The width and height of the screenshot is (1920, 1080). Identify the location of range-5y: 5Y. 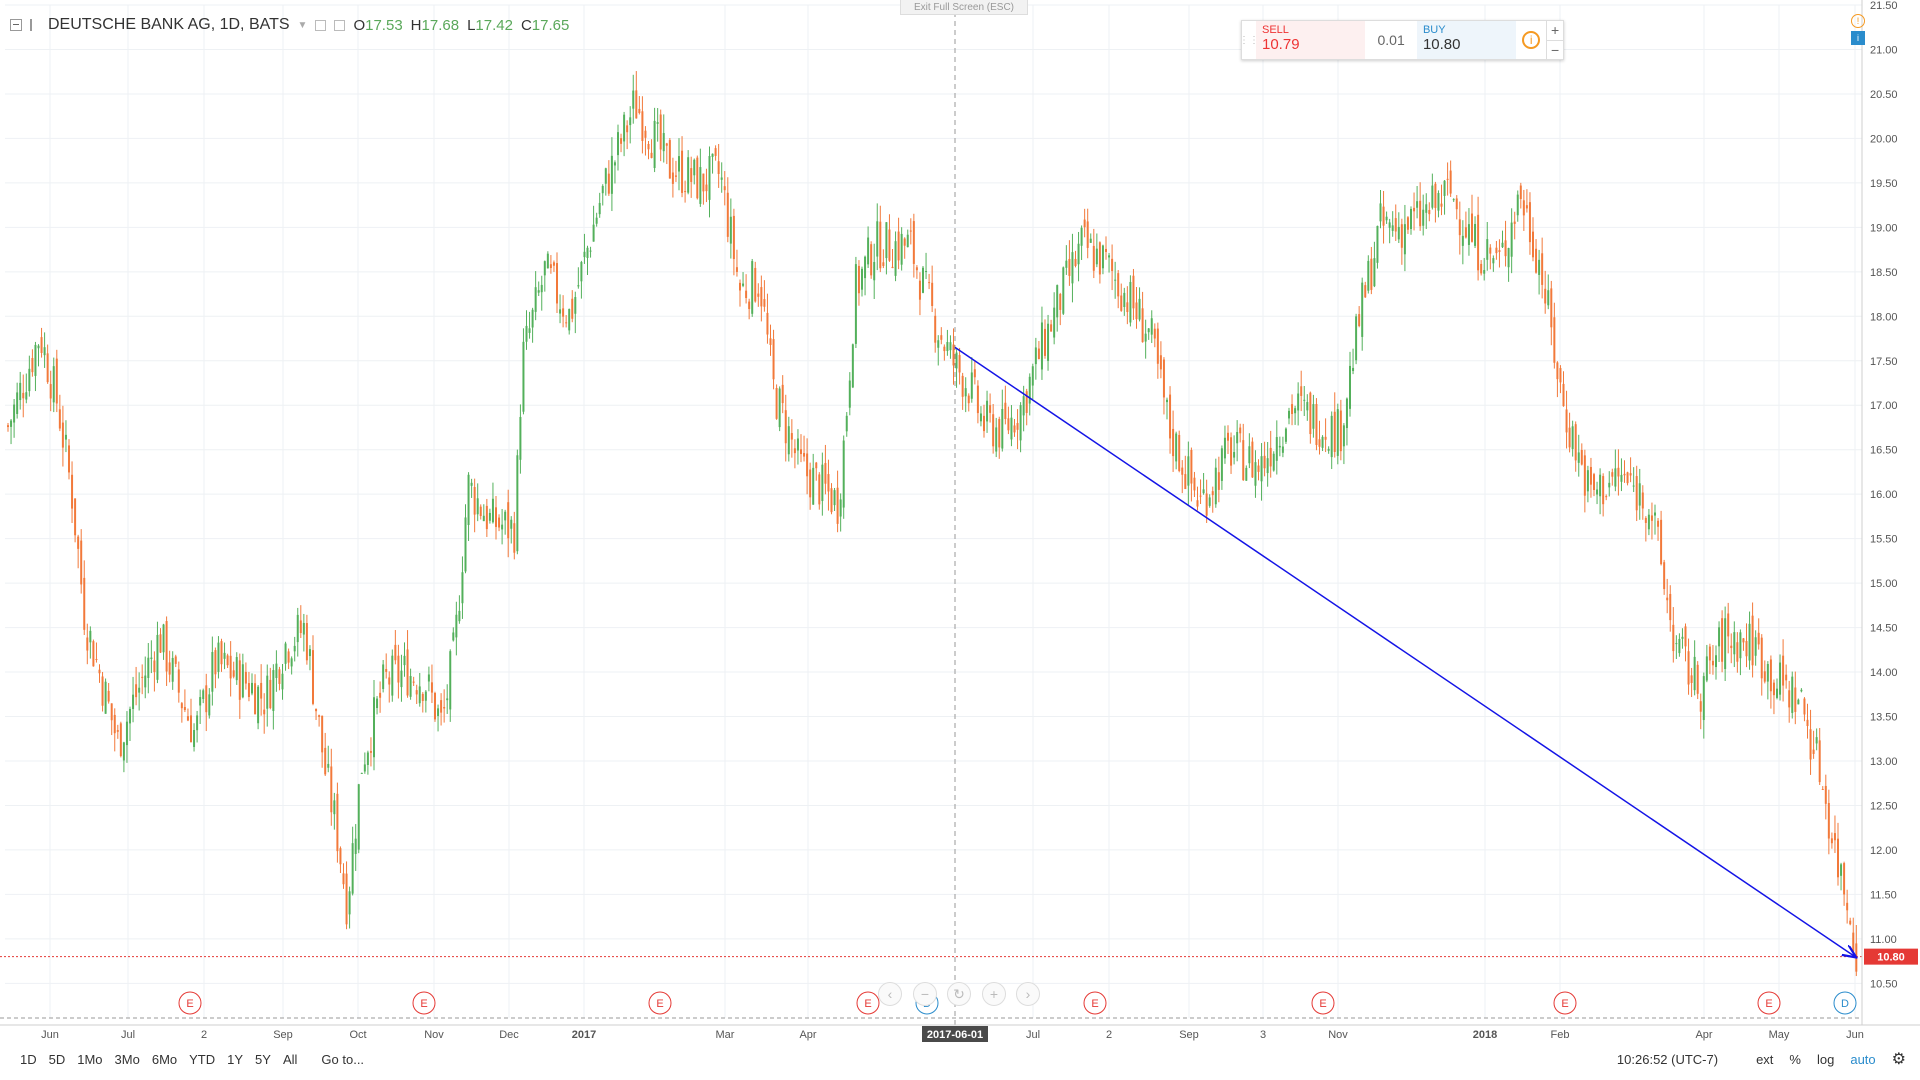
(263, 1059).